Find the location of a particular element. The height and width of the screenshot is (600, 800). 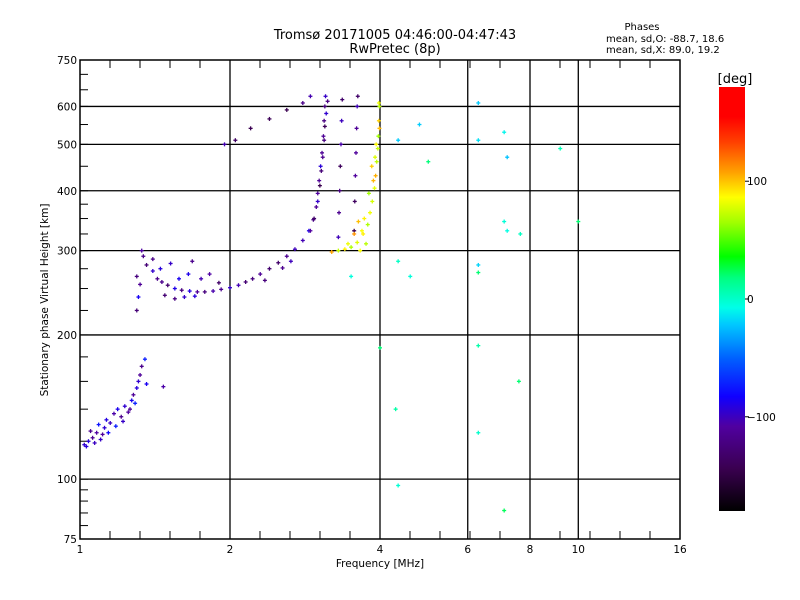

x-axis-label: Frequency [MHz] is located at coordinates (380, 564).